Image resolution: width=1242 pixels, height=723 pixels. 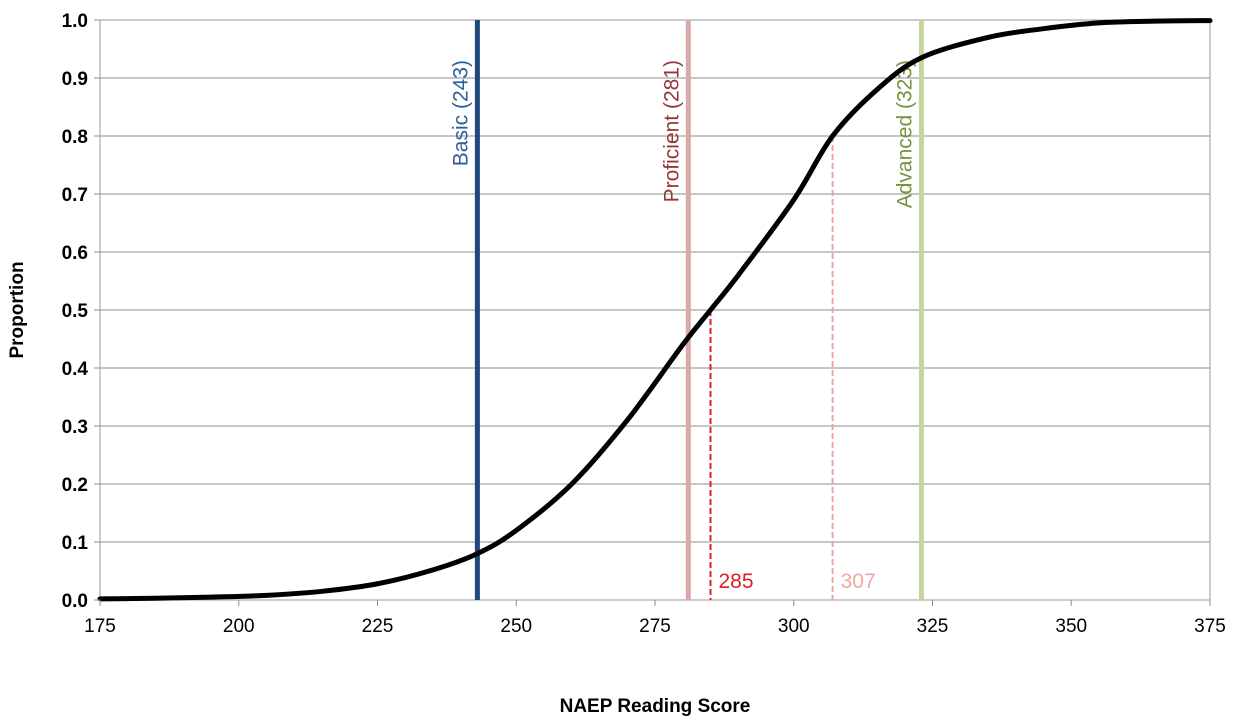 What do you see at coordinates (655, 626) in the screenshot?
I see `x-tick-label-4: 275` at bounding box center [655, 626].